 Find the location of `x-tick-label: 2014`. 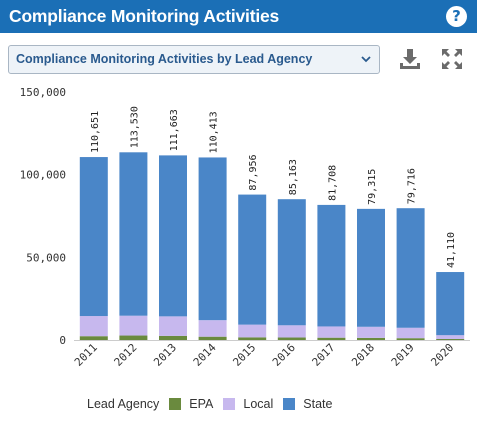

x-tick-label: 2014 is located at coordinates (205, 355).